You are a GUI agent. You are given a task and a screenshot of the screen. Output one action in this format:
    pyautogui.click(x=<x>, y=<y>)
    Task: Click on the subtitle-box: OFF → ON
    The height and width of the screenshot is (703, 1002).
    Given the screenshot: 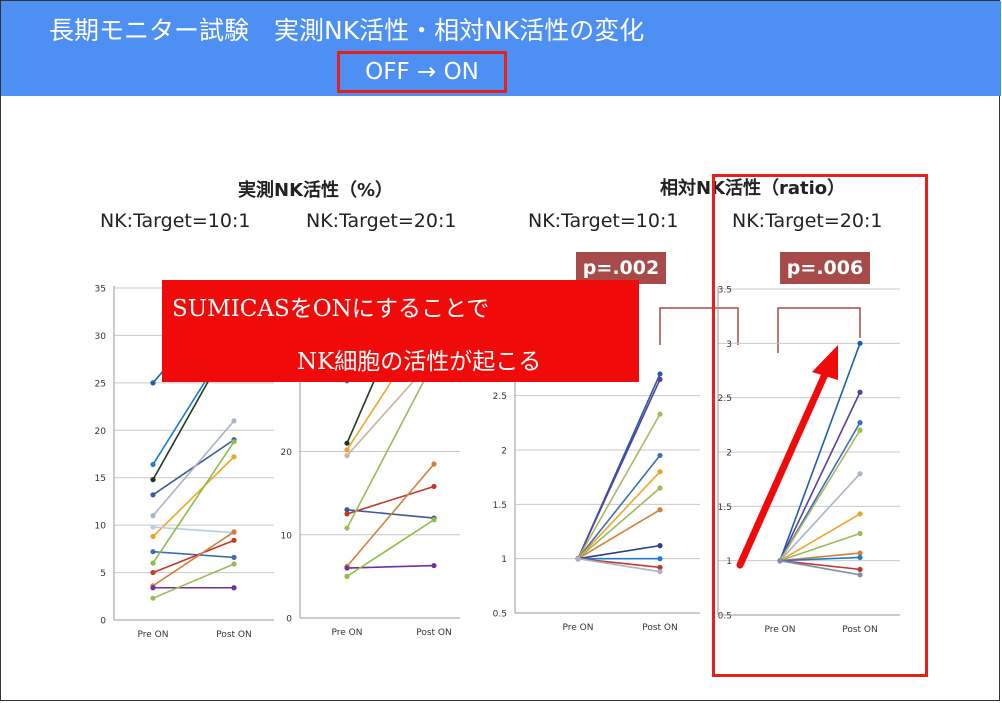 What is the action you would take?
    pyautogui.click(x=422, y=72)
    